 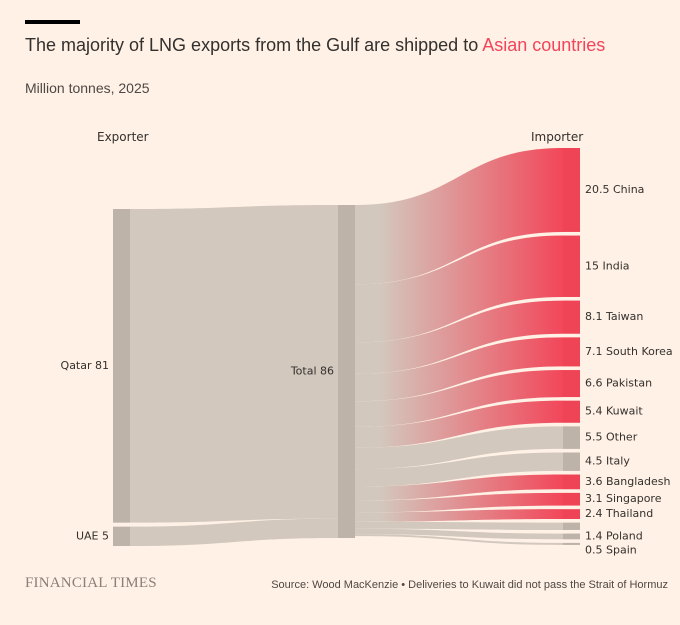 I want to click on node-poland, so click(x=571, y=536).